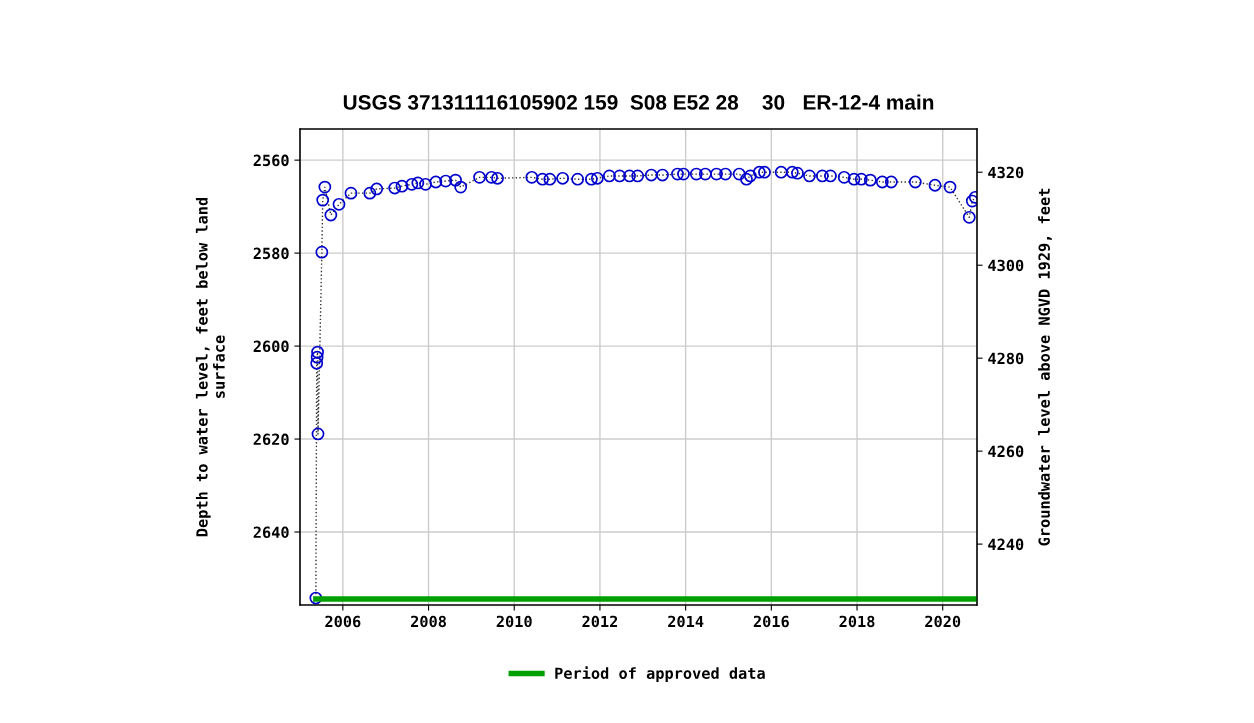 This screenshot has height=723, width=1254. I want to click on y2-tick-label: 4280, so click(1006, 358).